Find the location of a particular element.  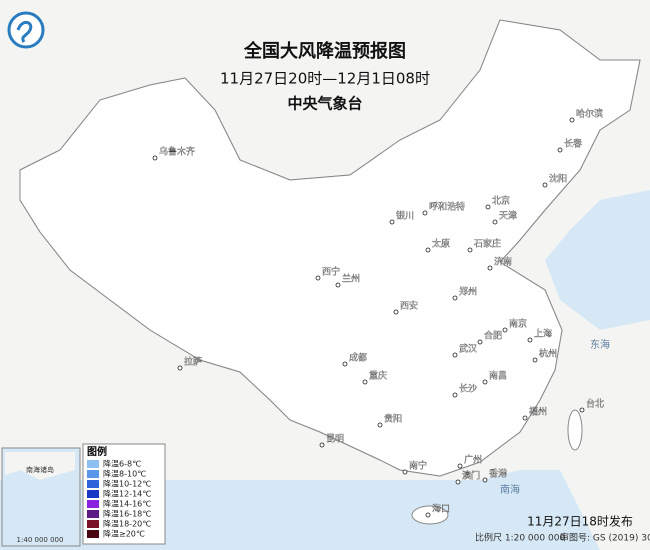

city-label: 长春 is located at coordinates (573, 144).